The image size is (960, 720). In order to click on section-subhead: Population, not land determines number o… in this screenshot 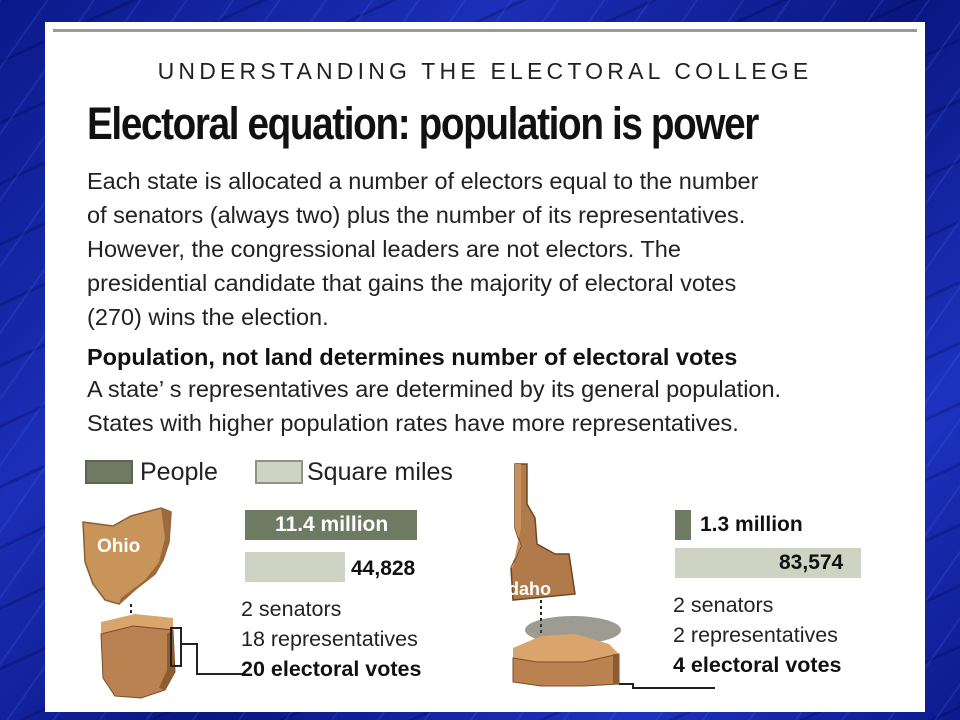, I will do `click(412, 357)`.